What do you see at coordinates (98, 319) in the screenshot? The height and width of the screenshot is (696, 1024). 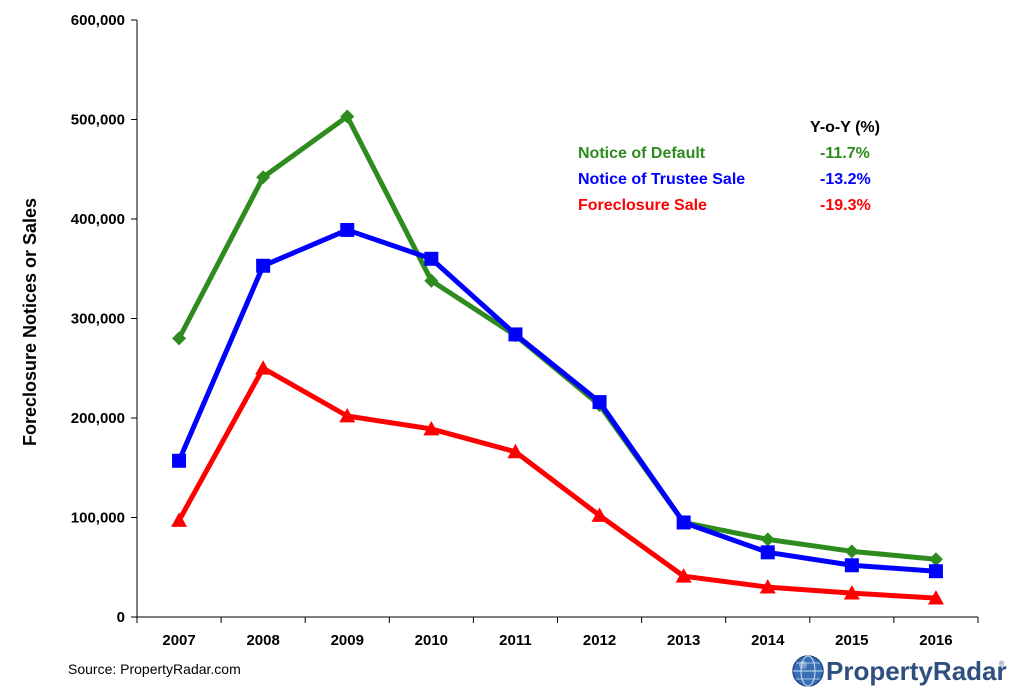 I see `y-tick-label: 300,000` at bounding box center [98, 319].